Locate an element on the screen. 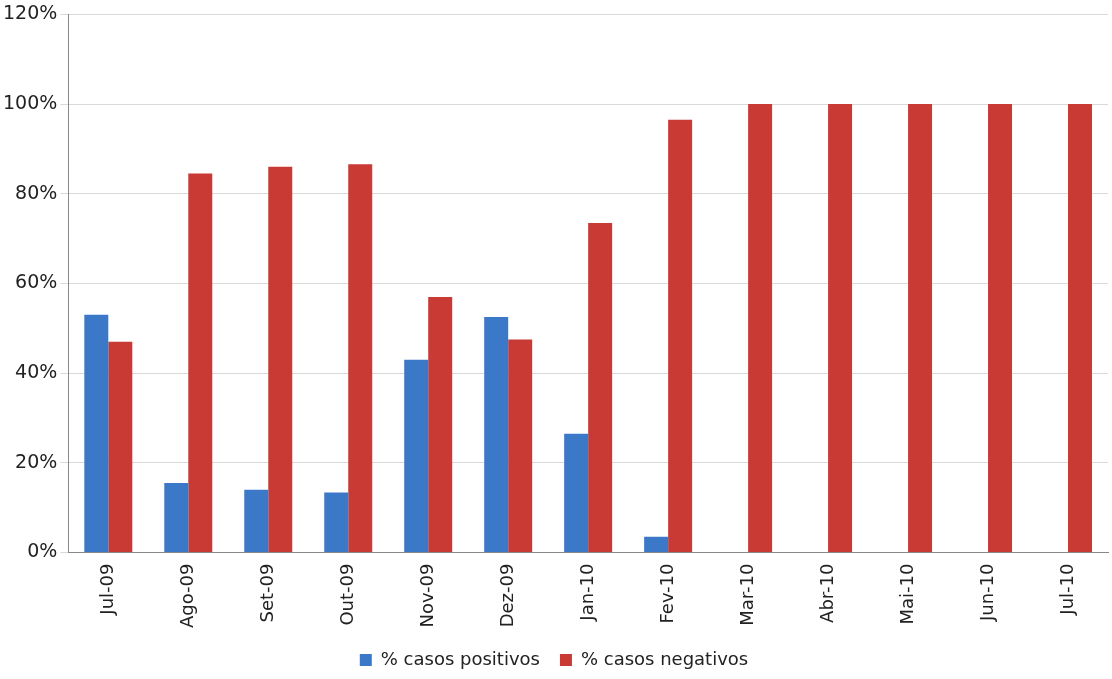  x-tick-label: Nov-09 is located at coordinates (426, 595).